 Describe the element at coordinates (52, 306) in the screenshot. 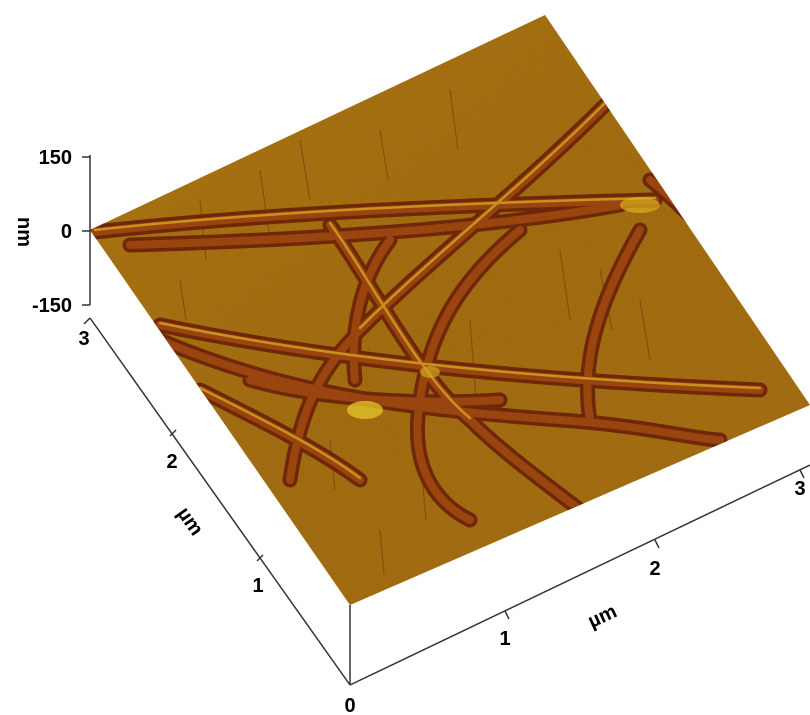

I see `z-tick-neg150: -150` at that location.